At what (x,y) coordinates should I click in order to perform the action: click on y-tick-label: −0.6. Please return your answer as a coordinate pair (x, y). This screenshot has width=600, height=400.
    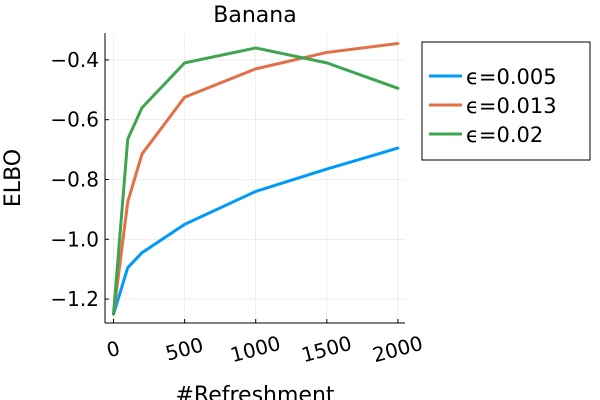
    Looking at the image, I should click on (74, 120).